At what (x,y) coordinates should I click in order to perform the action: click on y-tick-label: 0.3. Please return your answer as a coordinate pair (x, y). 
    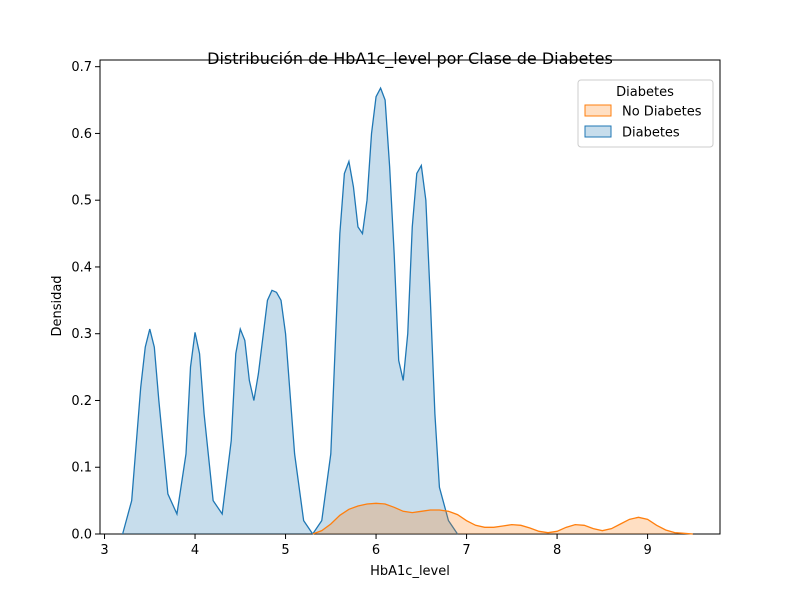
    Looking at the image, I should click on (81, 334).